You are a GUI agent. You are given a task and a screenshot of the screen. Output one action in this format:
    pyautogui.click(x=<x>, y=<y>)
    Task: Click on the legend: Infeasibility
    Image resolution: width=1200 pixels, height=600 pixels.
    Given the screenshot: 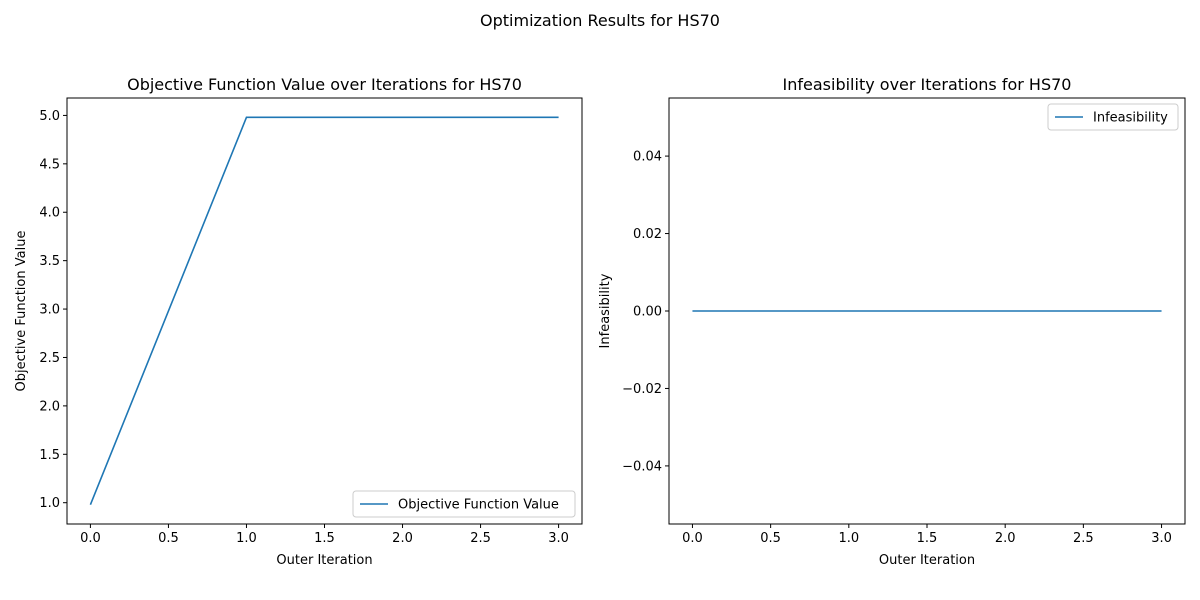 What is the action you would take?
    pyautogui.click(x=1113, y=117)
    